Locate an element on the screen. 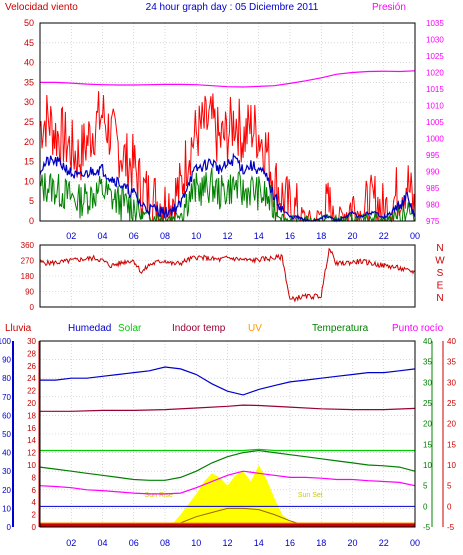 This screenshot has height=555, width=463. wind-tick-label: 15 is located at coordinates (29, 162).